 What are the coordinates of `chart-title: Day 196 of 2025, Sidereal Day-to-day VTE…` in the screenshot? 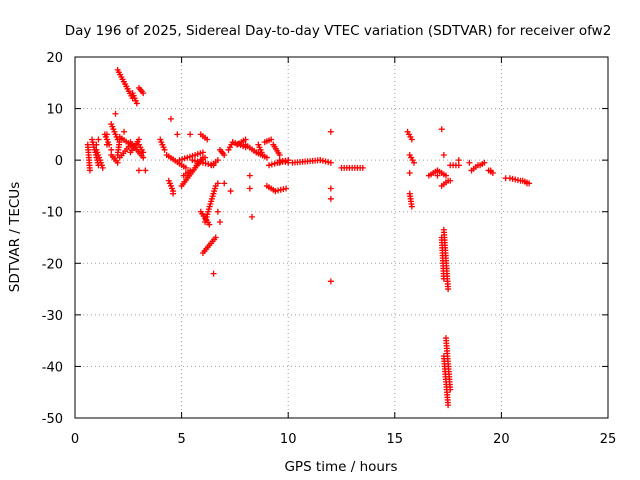 It's located at (338, 31).